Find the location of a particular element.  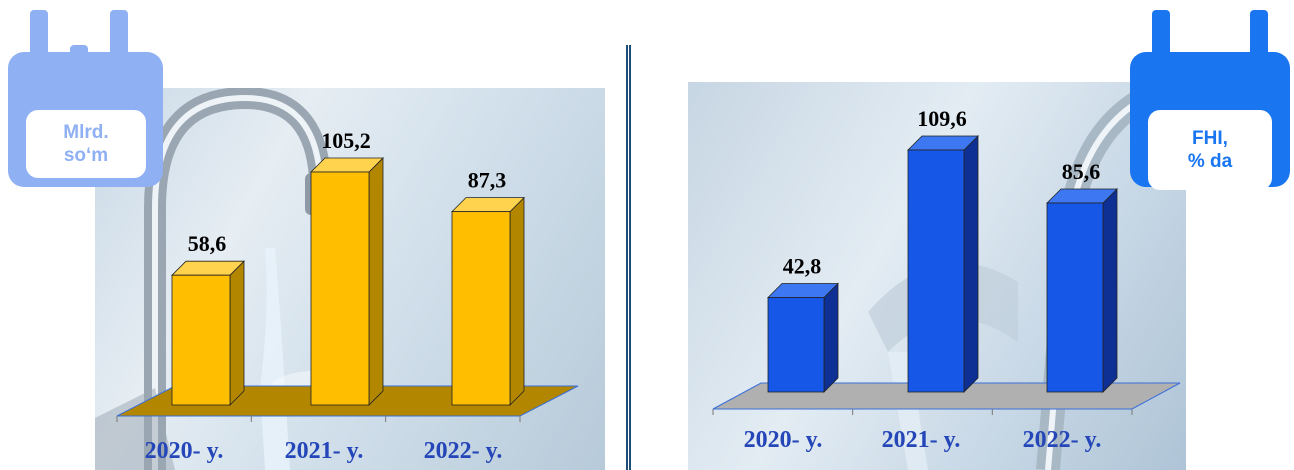

data-label: 105,2 is located at coordinates (346, 140).